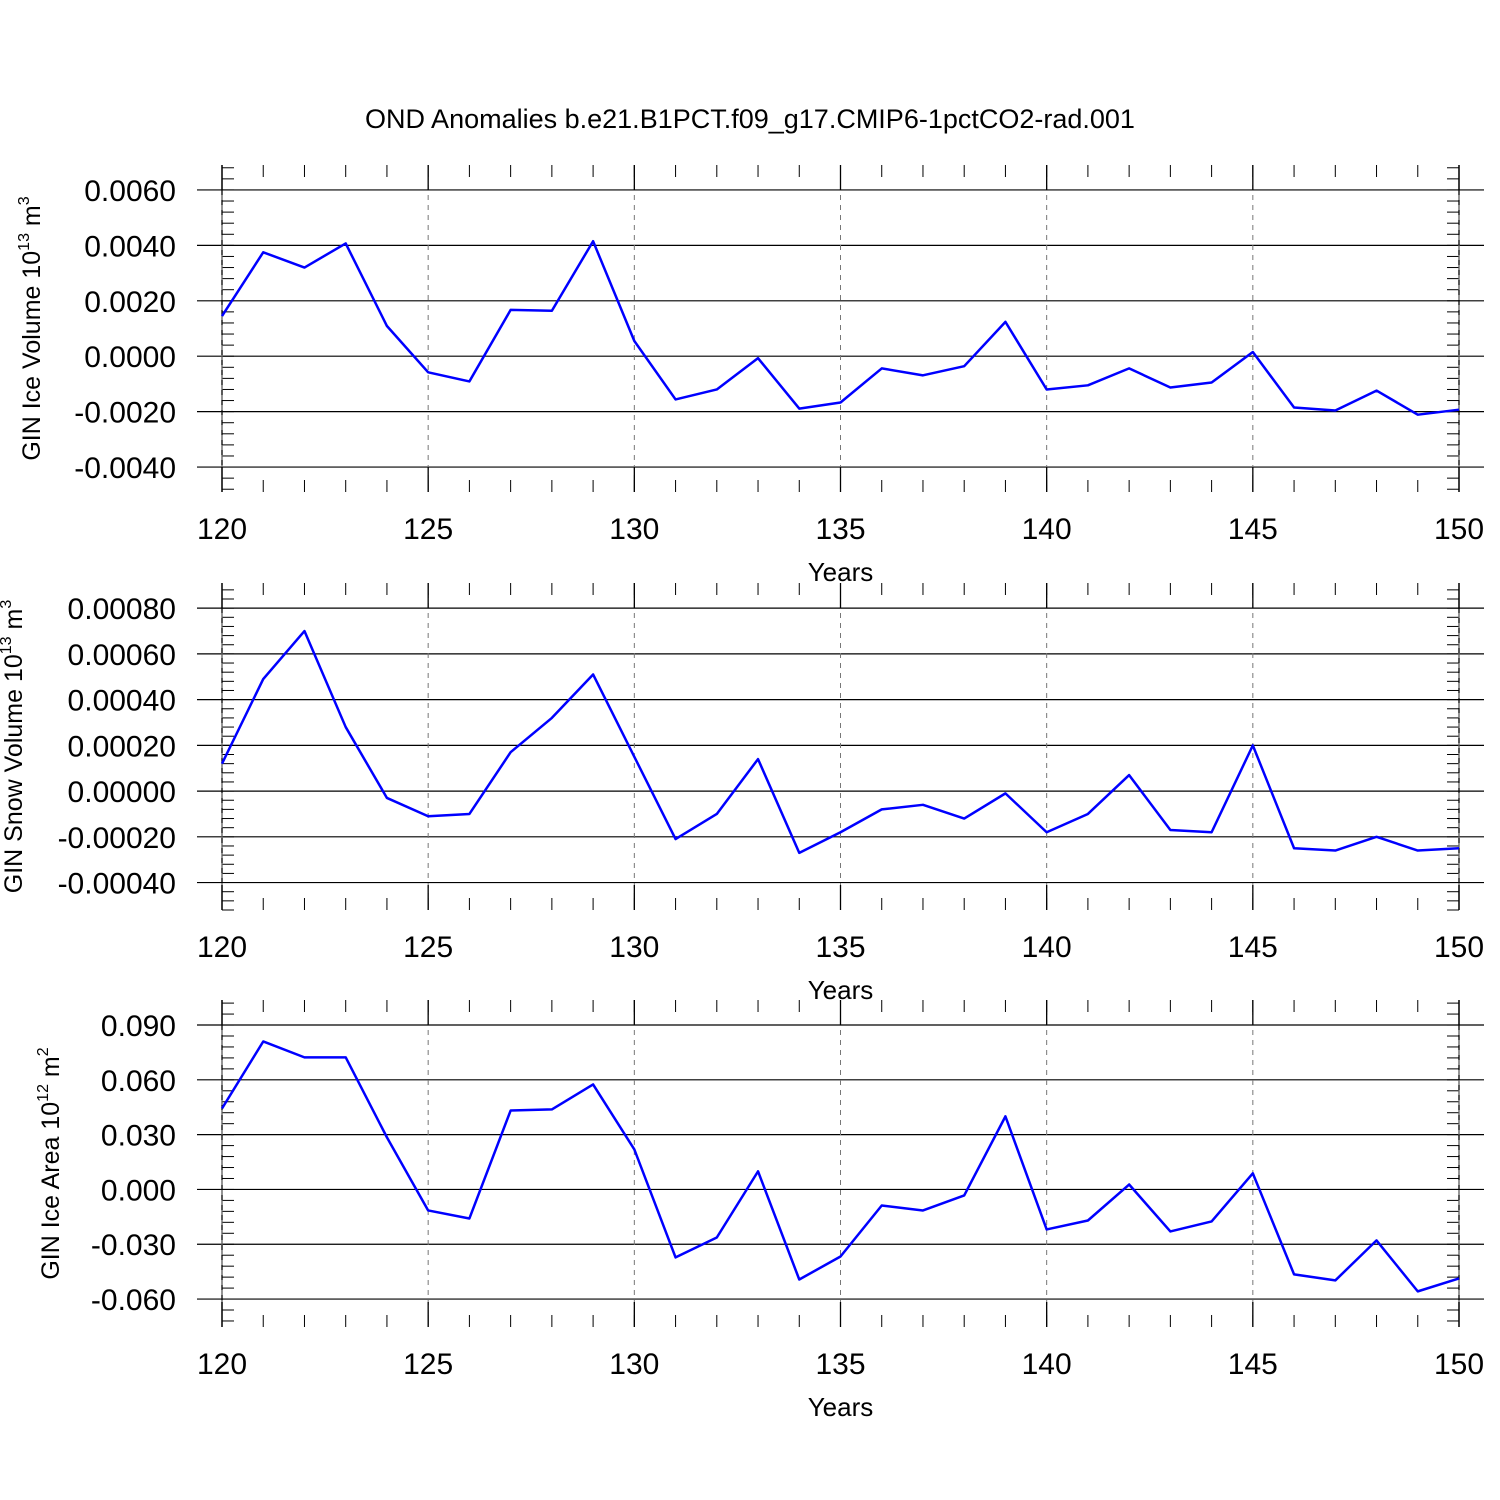  Describe the element at coordinates (133, 1300) in the screenshot. I see `y-tick-label: -0.060` at that location.